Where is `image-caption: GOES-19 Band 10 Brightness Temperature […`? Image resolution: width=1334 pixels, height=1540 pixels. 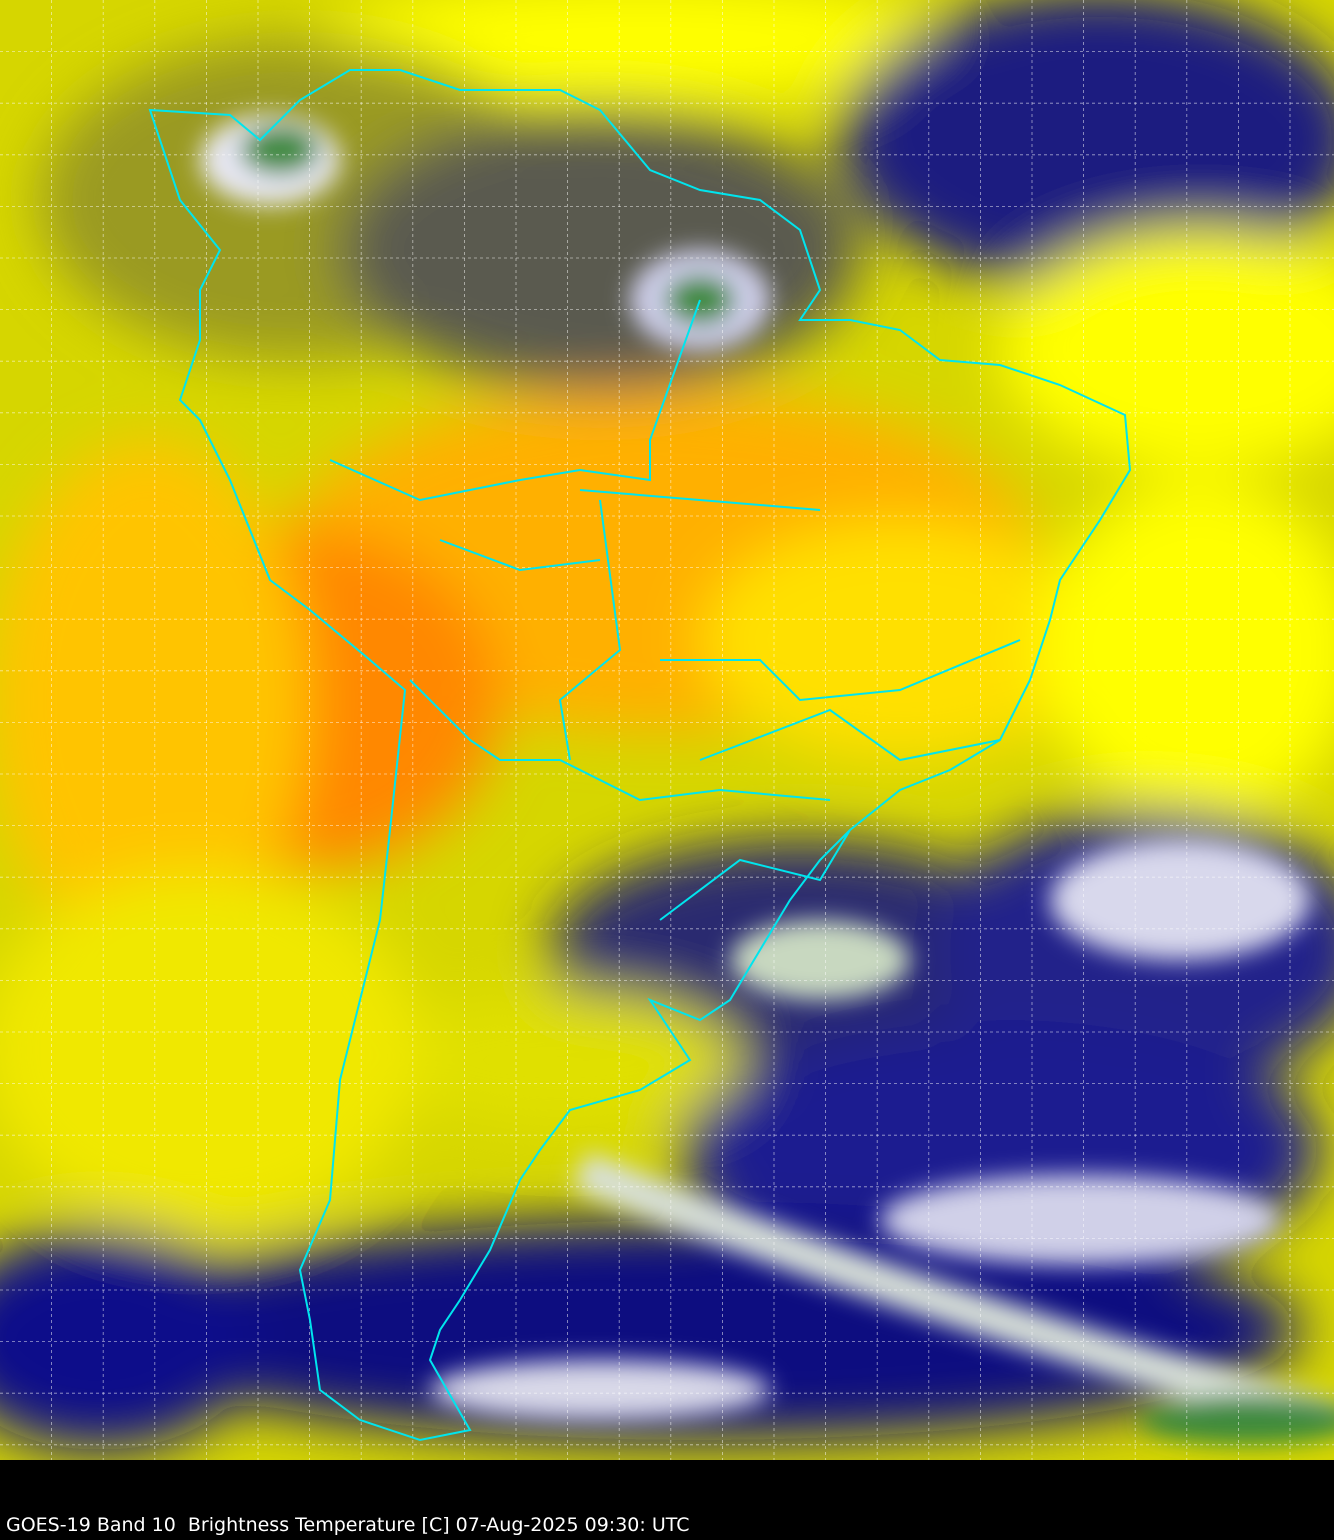
image-caption: GOES-19 Band 10 Brightness Temperature [… is located at coordinates (348, 1525).